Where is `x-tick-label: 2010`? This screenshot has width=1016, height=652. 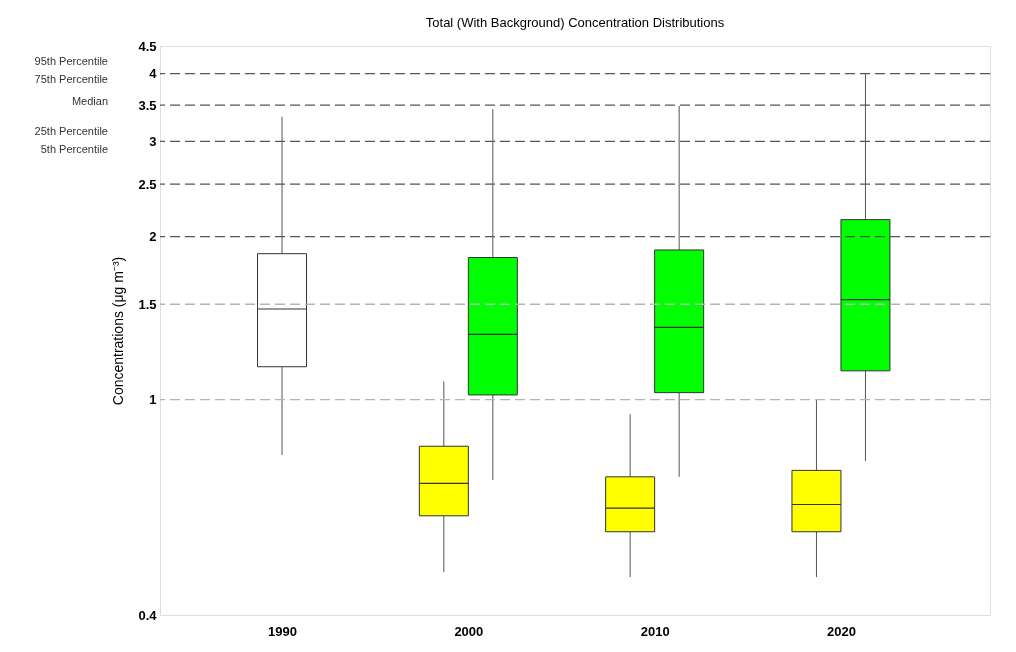 x-tick-label: 2010 is located at coordinates (655, 631).